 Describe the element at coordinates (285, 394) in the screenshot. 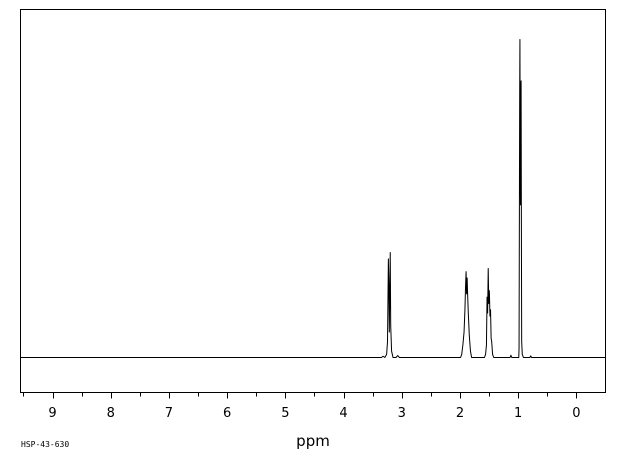

I see `minor-ticks` at that location.